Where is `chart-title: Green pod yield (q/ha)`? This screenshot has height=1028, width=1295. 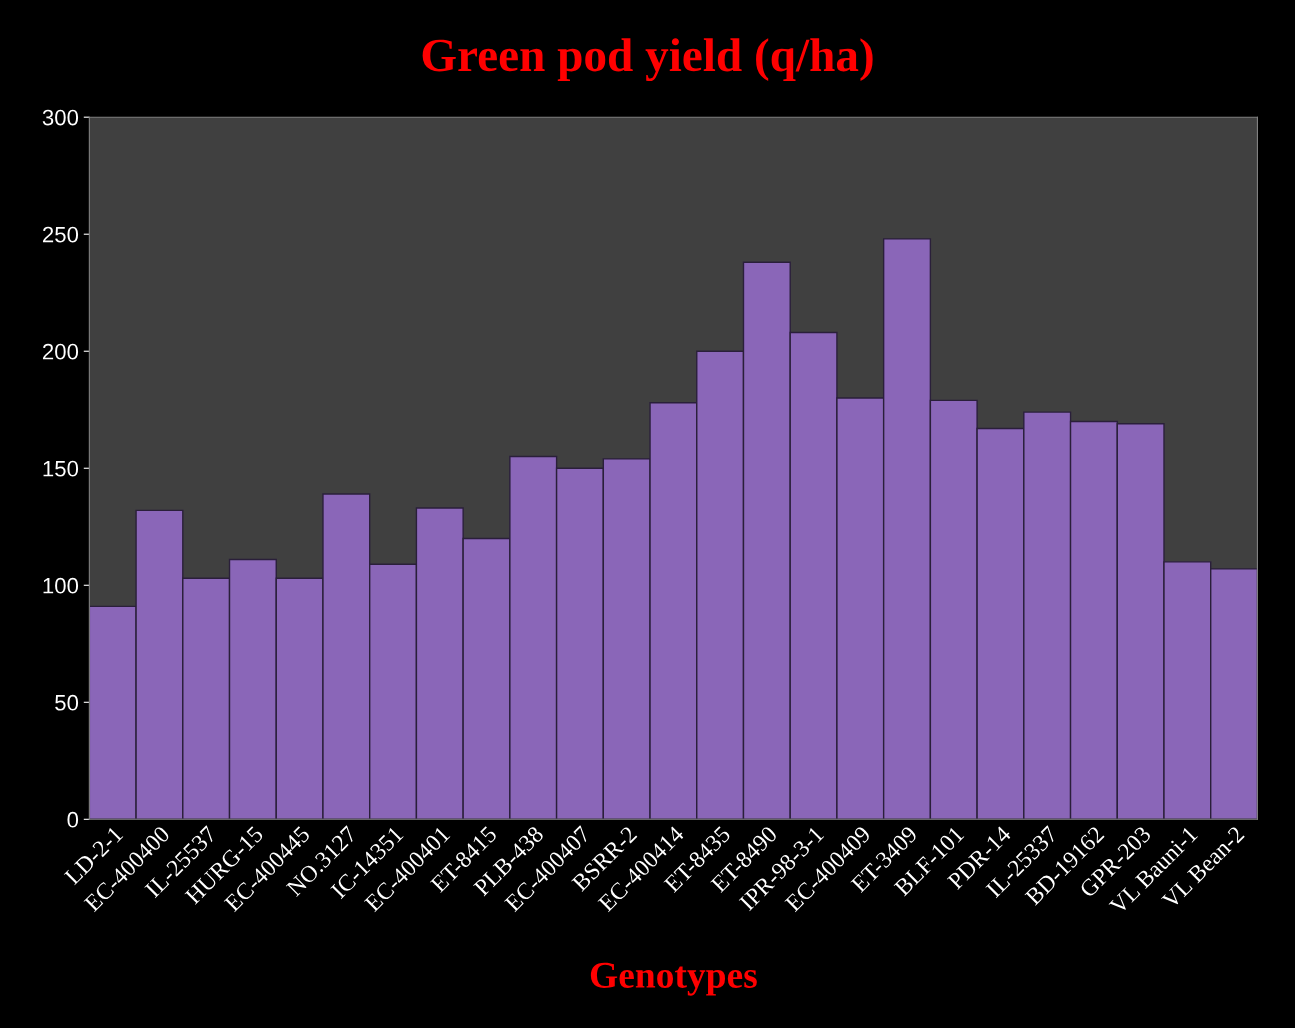
chart-title: Green pod yield (q/ha) is located at coordinates (647, 60).